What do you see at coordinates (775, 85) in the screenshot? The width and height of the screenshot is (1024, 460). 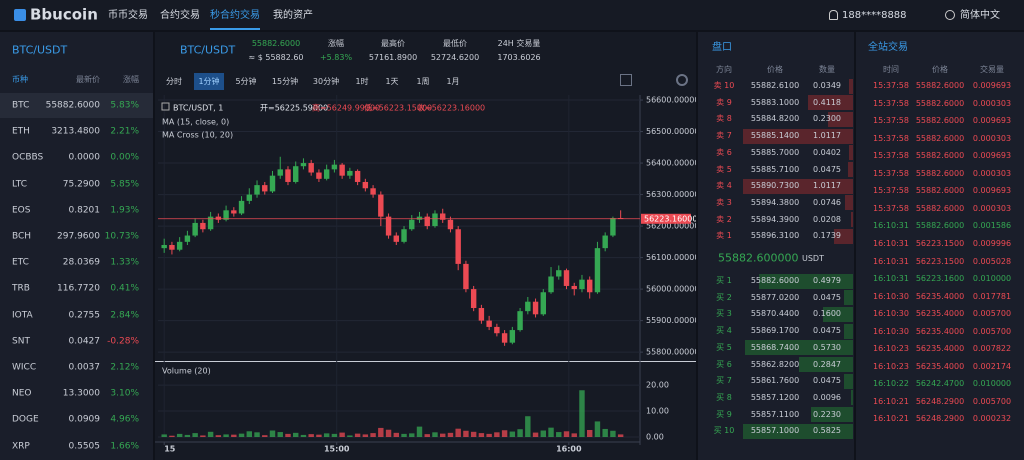 I see `orderbook-price: 55882.6100` at bounding box center [775, 85].